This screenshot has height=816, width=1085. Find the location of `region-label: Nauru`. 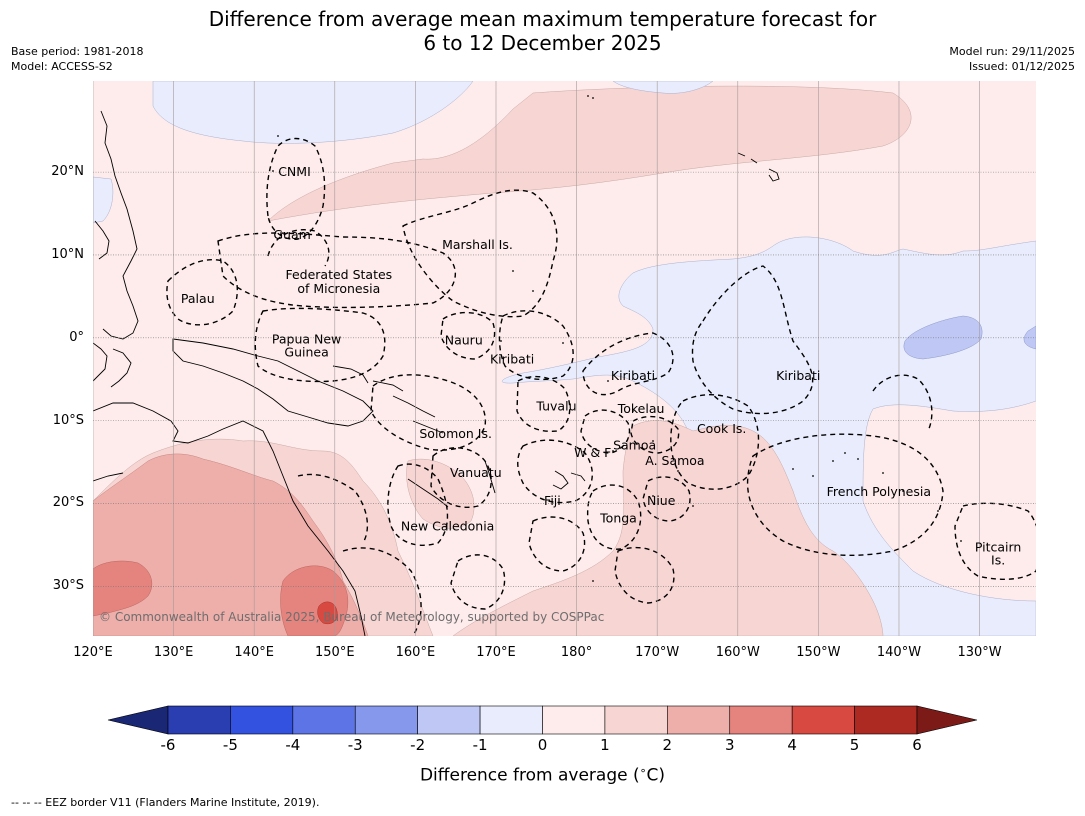

region-label: Nauru is located at coordinates (464, 339).